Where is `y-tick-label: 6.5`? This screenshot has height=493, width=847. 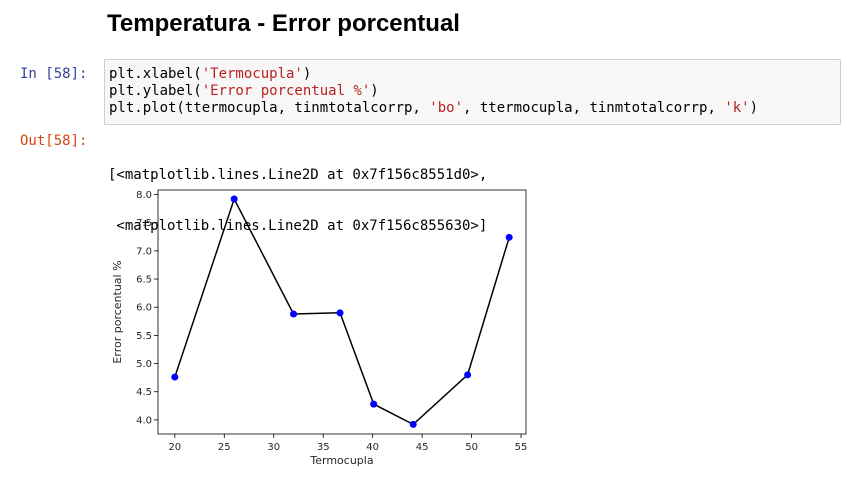 y-tick-label: 6.5 is located at coordinates (144, 280).